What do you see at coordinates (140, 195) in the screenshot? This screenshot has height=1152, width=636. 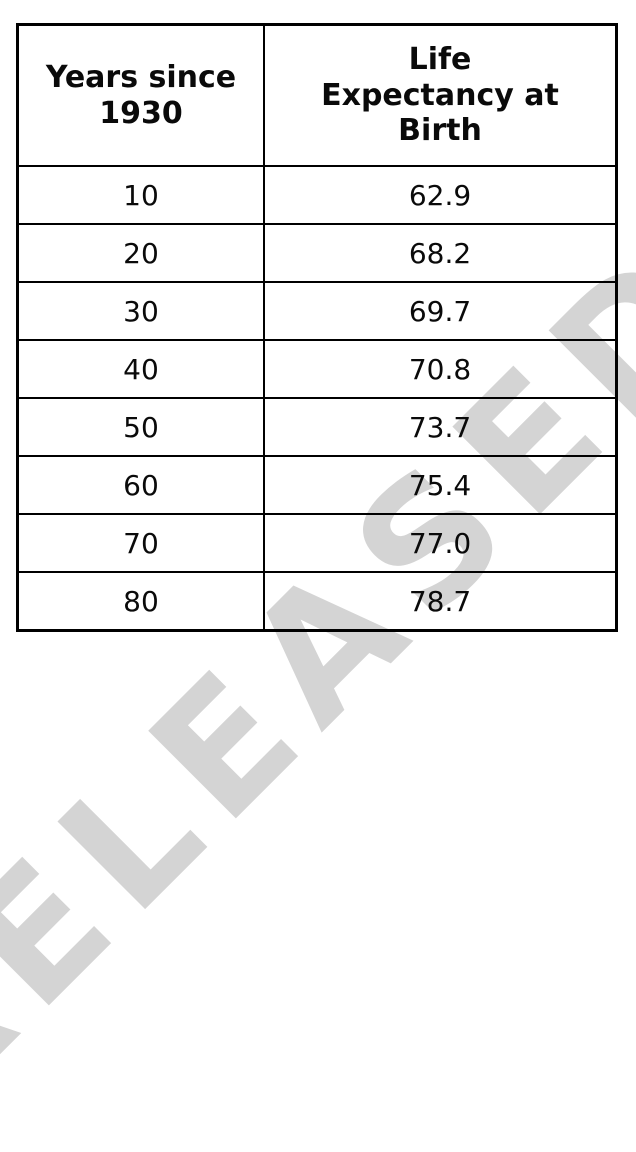 I see `years-cell: 10` at bounding box center [140, 195].